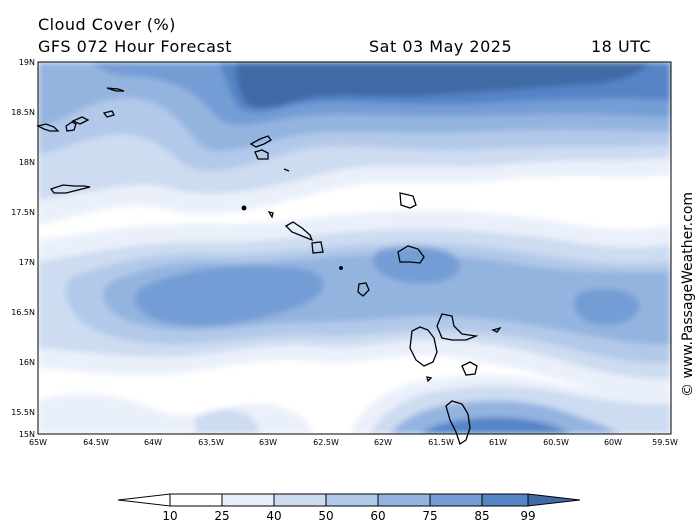 This screenshot has width=700, height=525. I want to click on colorbar-label: 50, so click(326, 516).